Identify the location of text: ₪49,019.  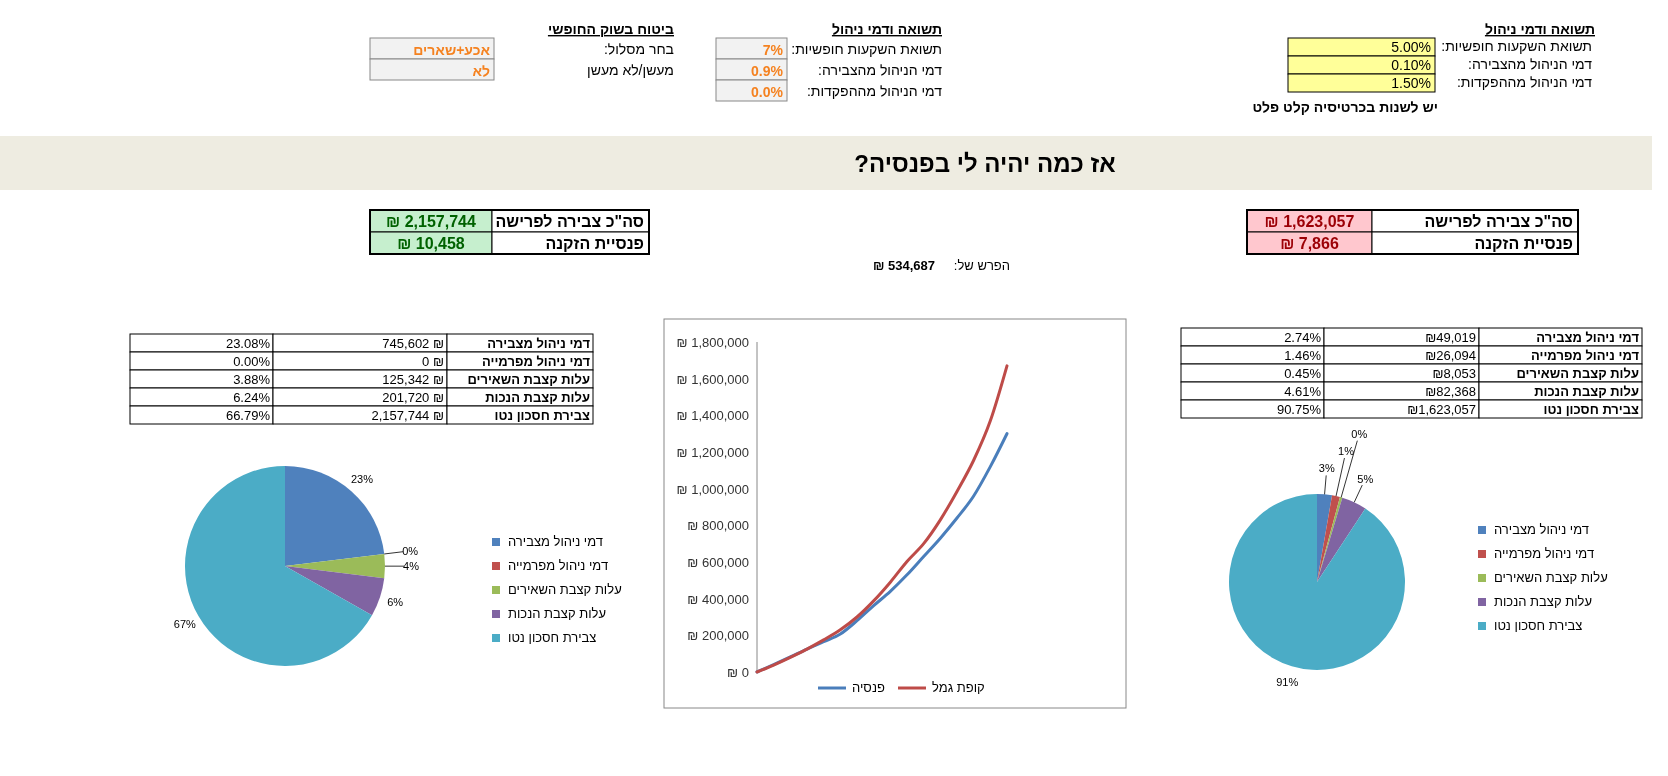
(1450, 337).